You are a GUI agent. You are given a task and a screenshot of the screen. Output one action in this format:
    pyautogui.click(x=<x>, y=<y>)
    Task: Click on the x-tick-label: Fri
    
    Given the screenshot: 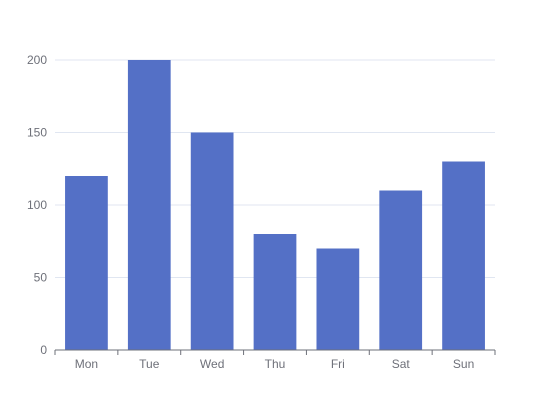 What is the action you would take?
    pyautogui.click(x=338, y=364)
    